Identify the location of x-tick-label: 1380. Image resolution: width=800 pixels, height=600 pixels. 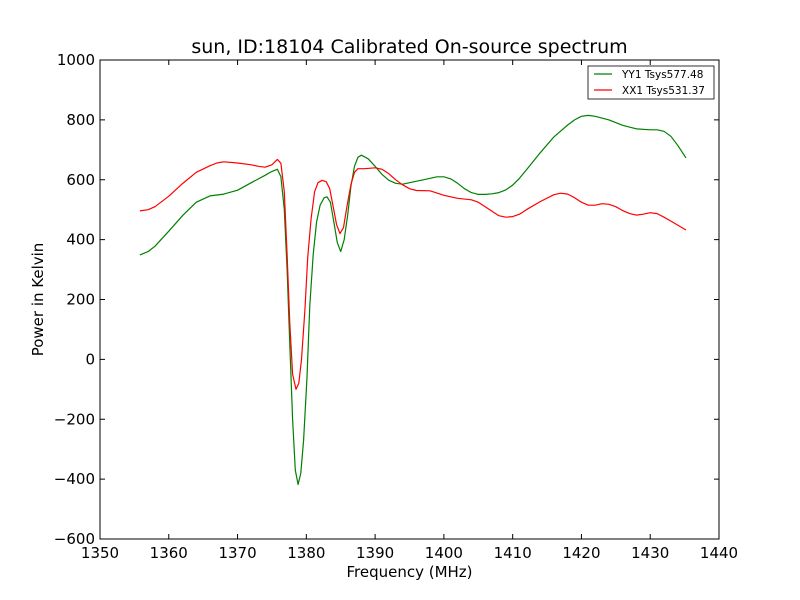
(306, 553).